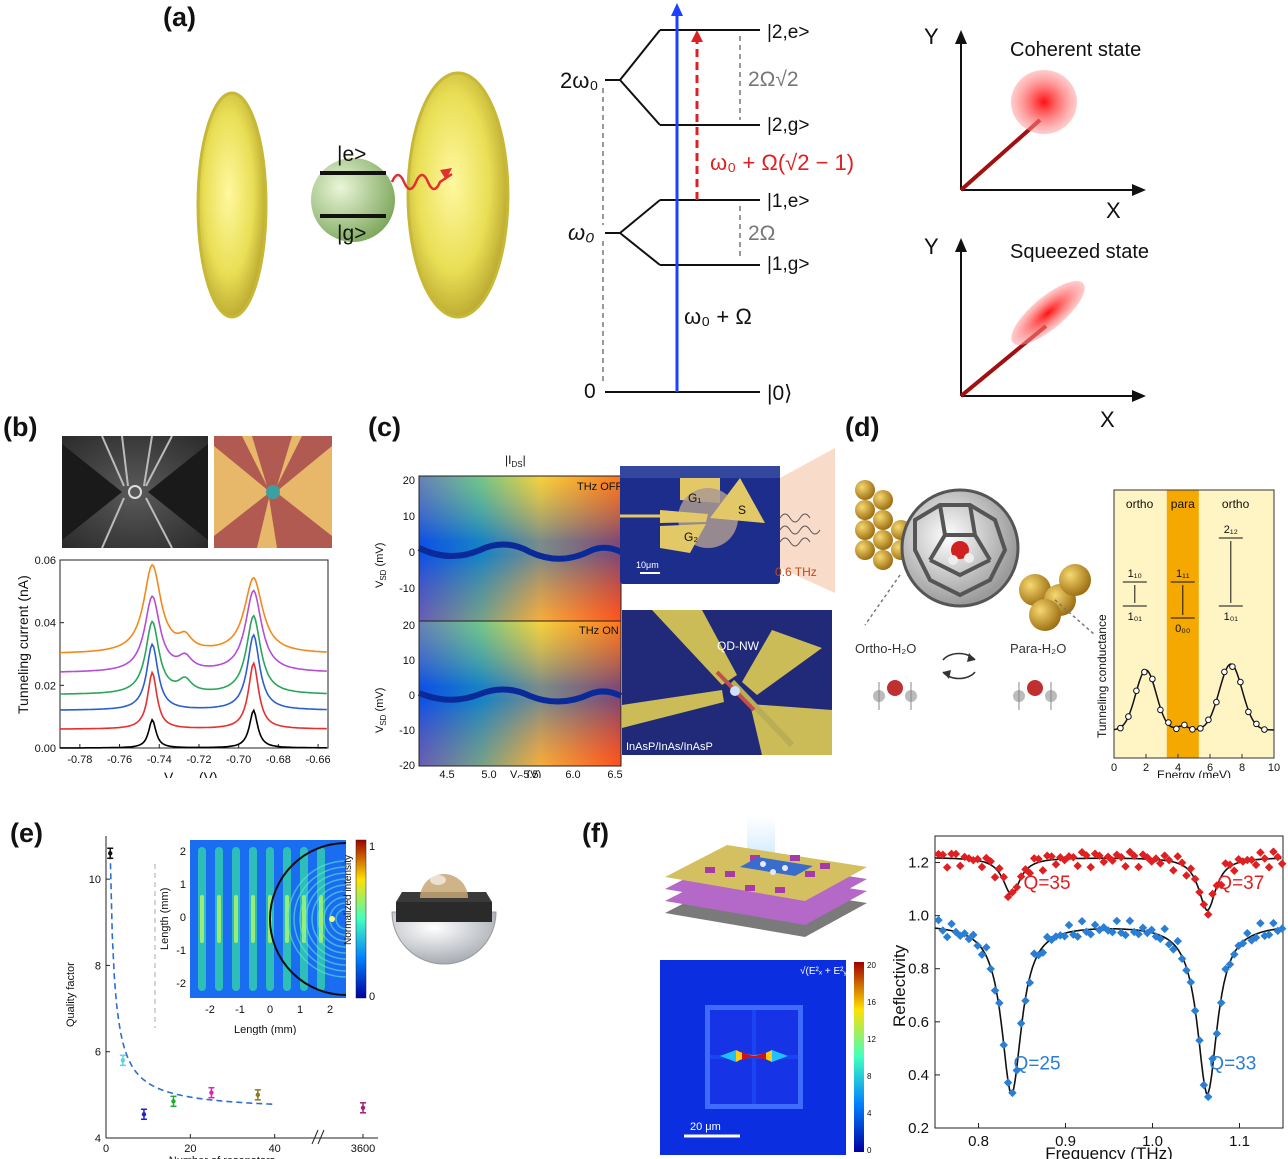  Describe the element at coordinates (409, 661) in the screenshot. I see `y-tick-label: 10` at that location.